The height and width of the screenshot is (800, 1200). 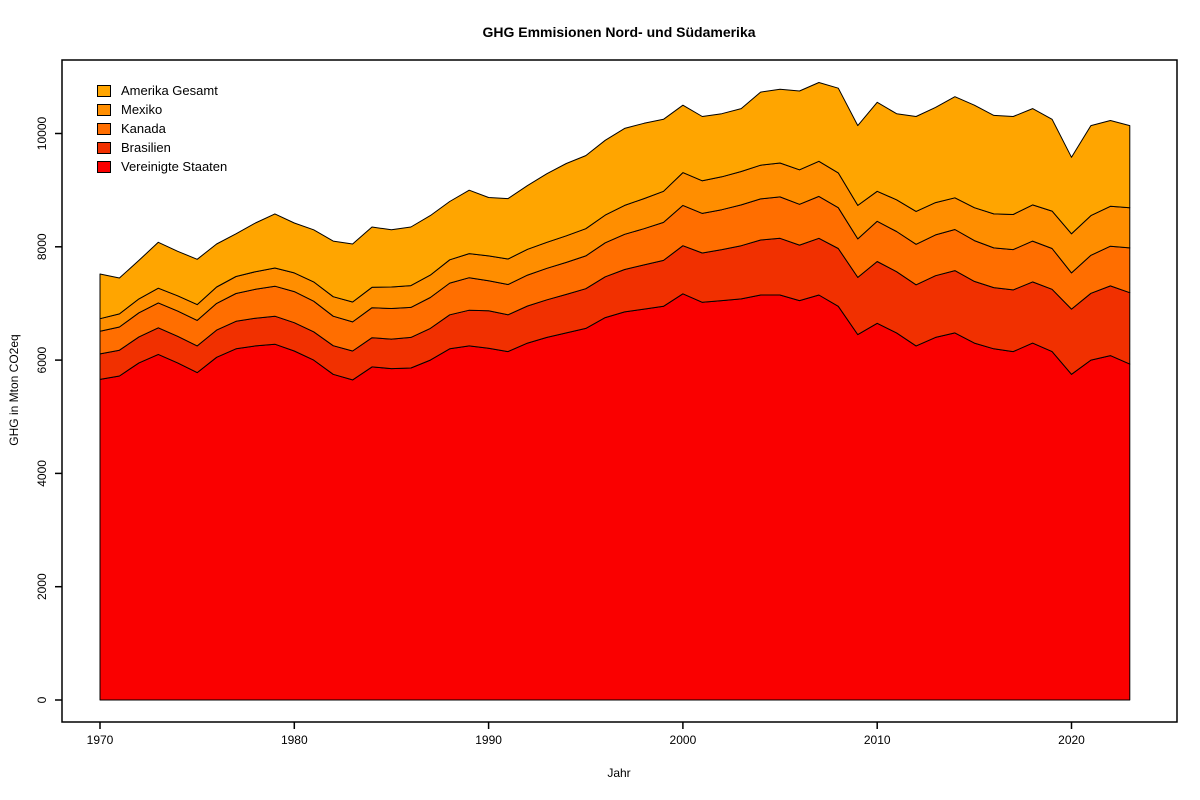 I want to click on legend-item-vereinigte-staaten: Vereinigte Staaten, so click(x=162, y=166).